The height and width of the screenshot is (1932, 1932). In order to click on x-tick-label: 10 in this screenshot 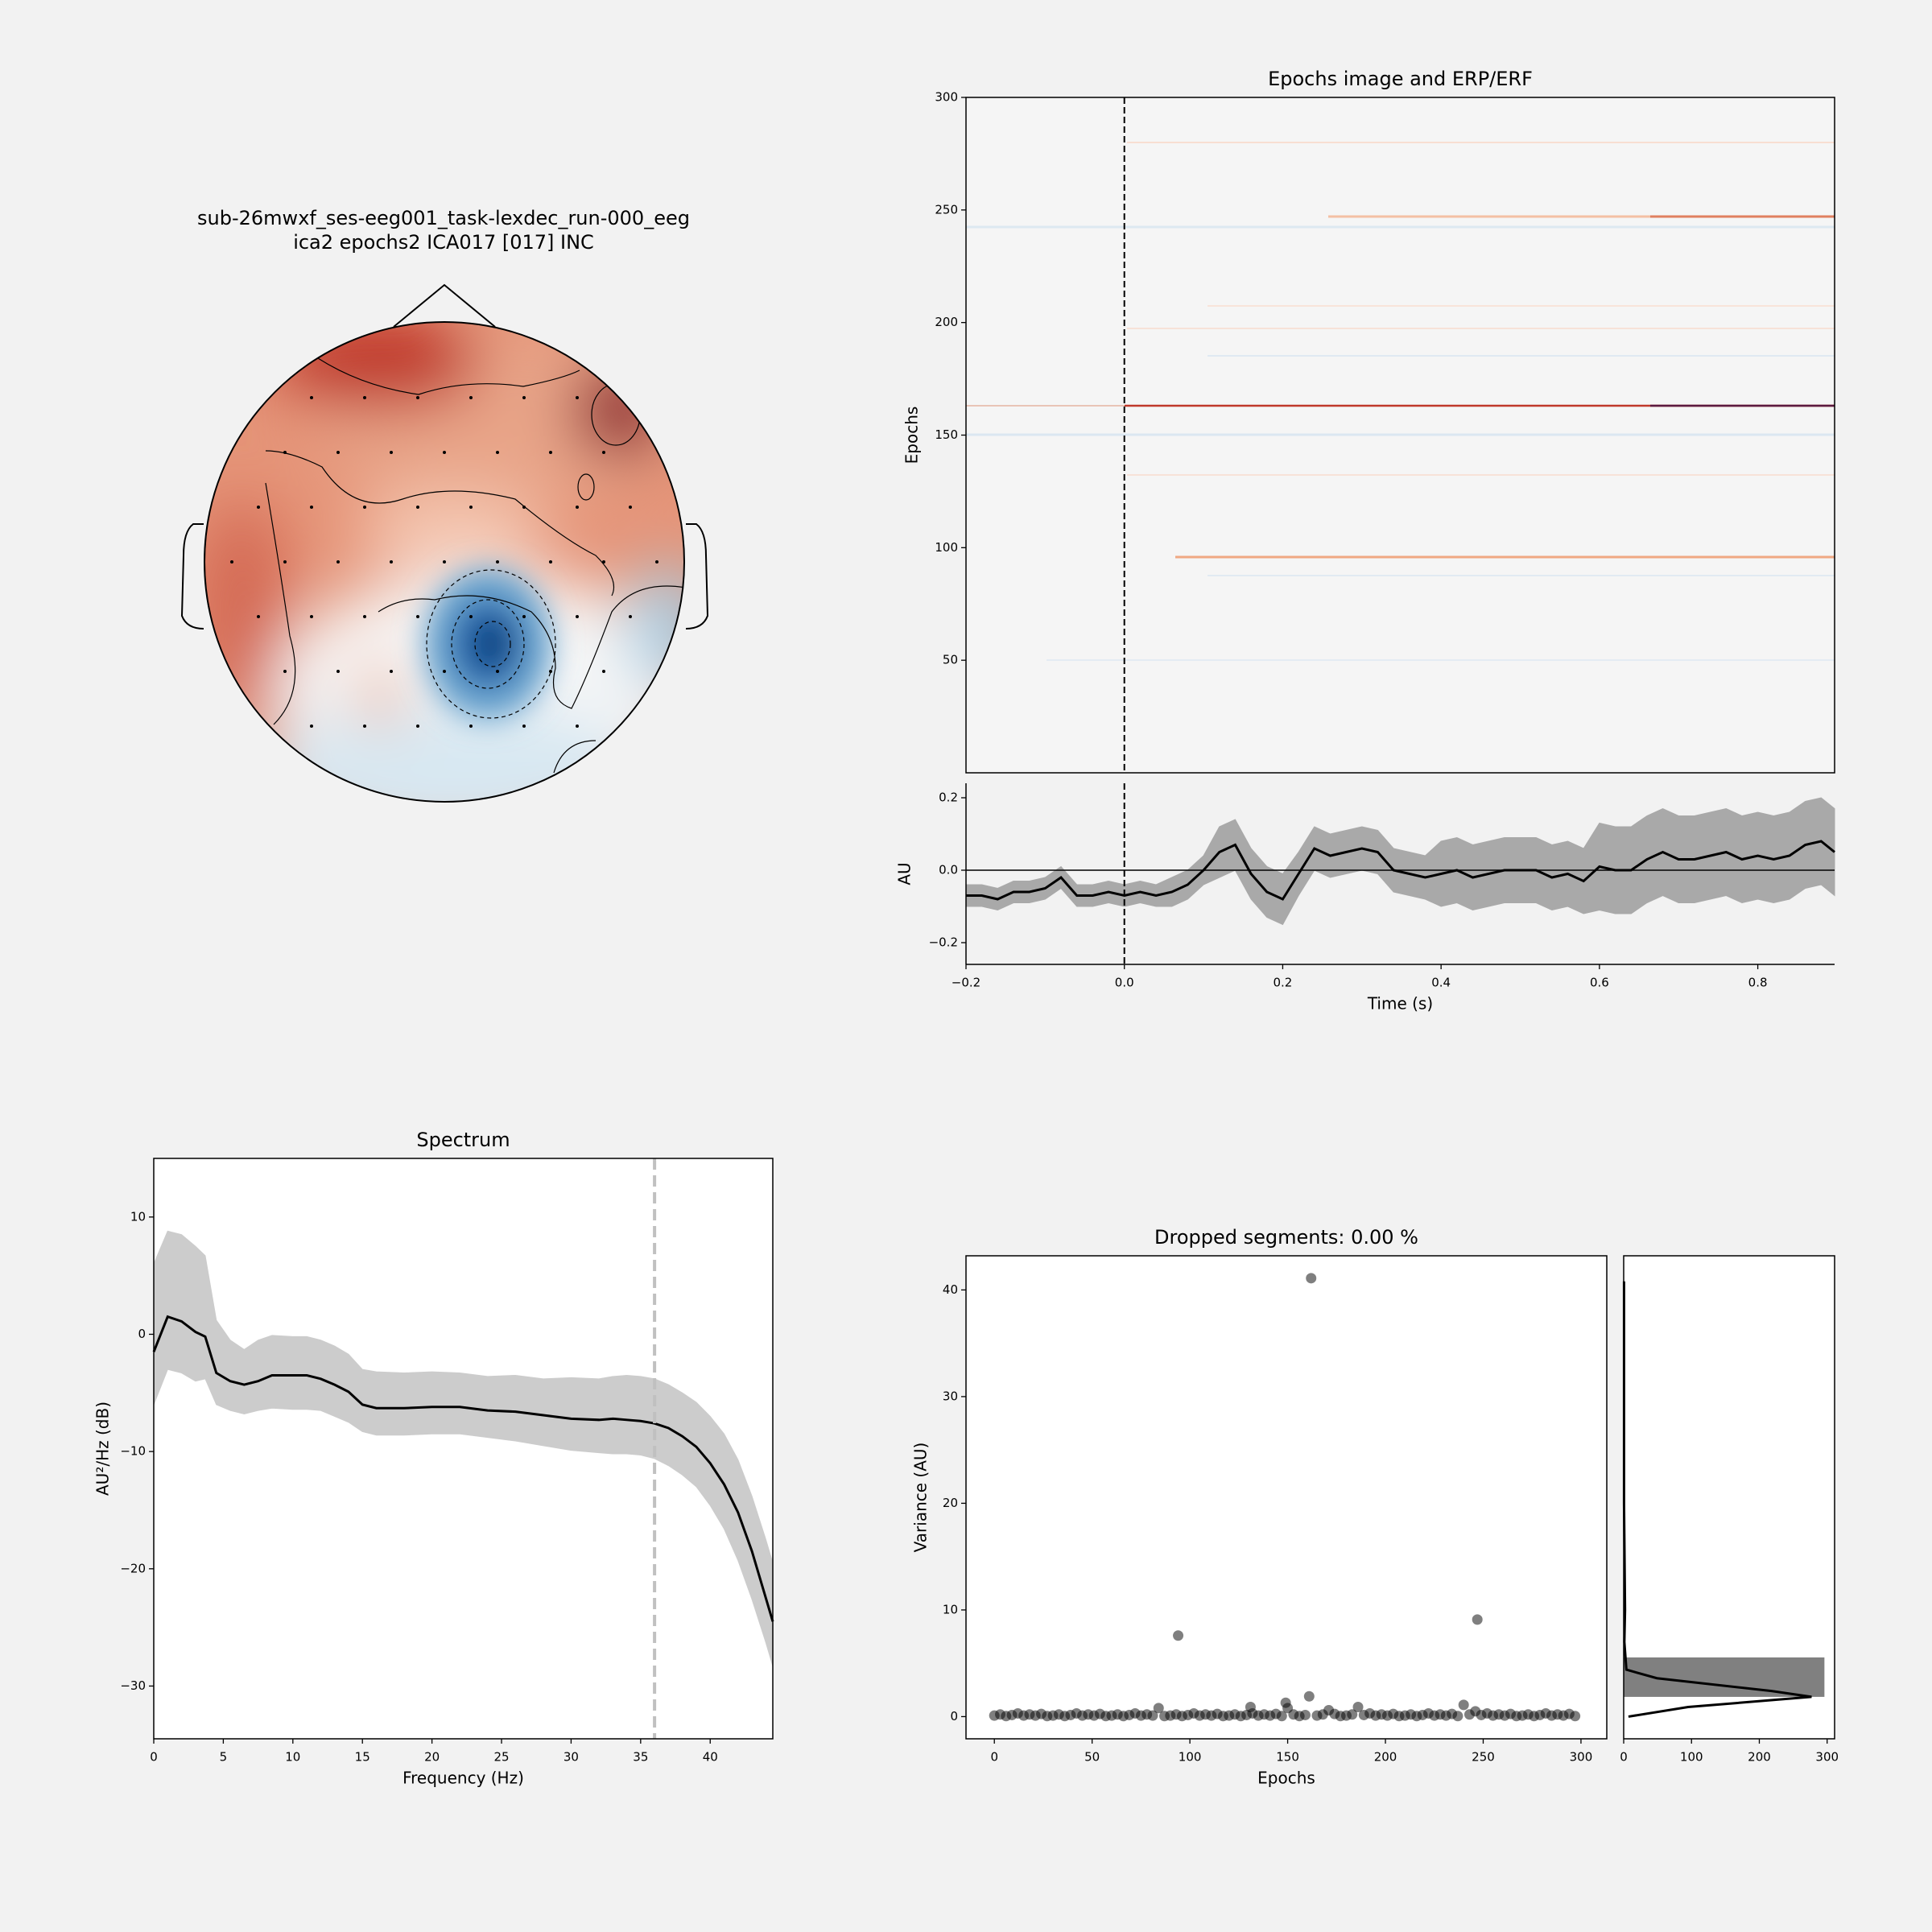, I will do `click(292, 1757)`.